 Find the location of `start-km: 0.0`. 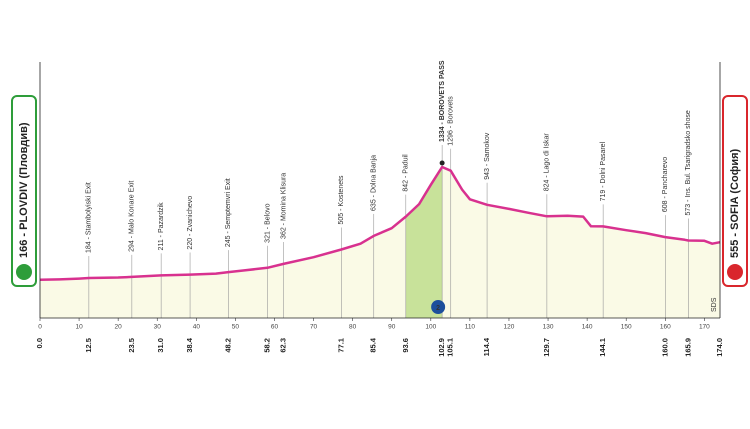

start-km: 0.0 is located at coordinates (39, 343).